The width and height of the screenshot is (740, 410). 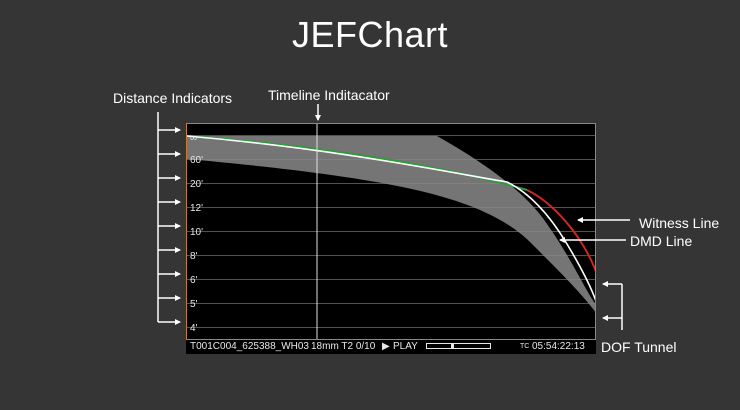 What do you see at coordinates (197, 208) in the screenshot?
I see `distance-label: 12'` at bounding box center [197, 208].